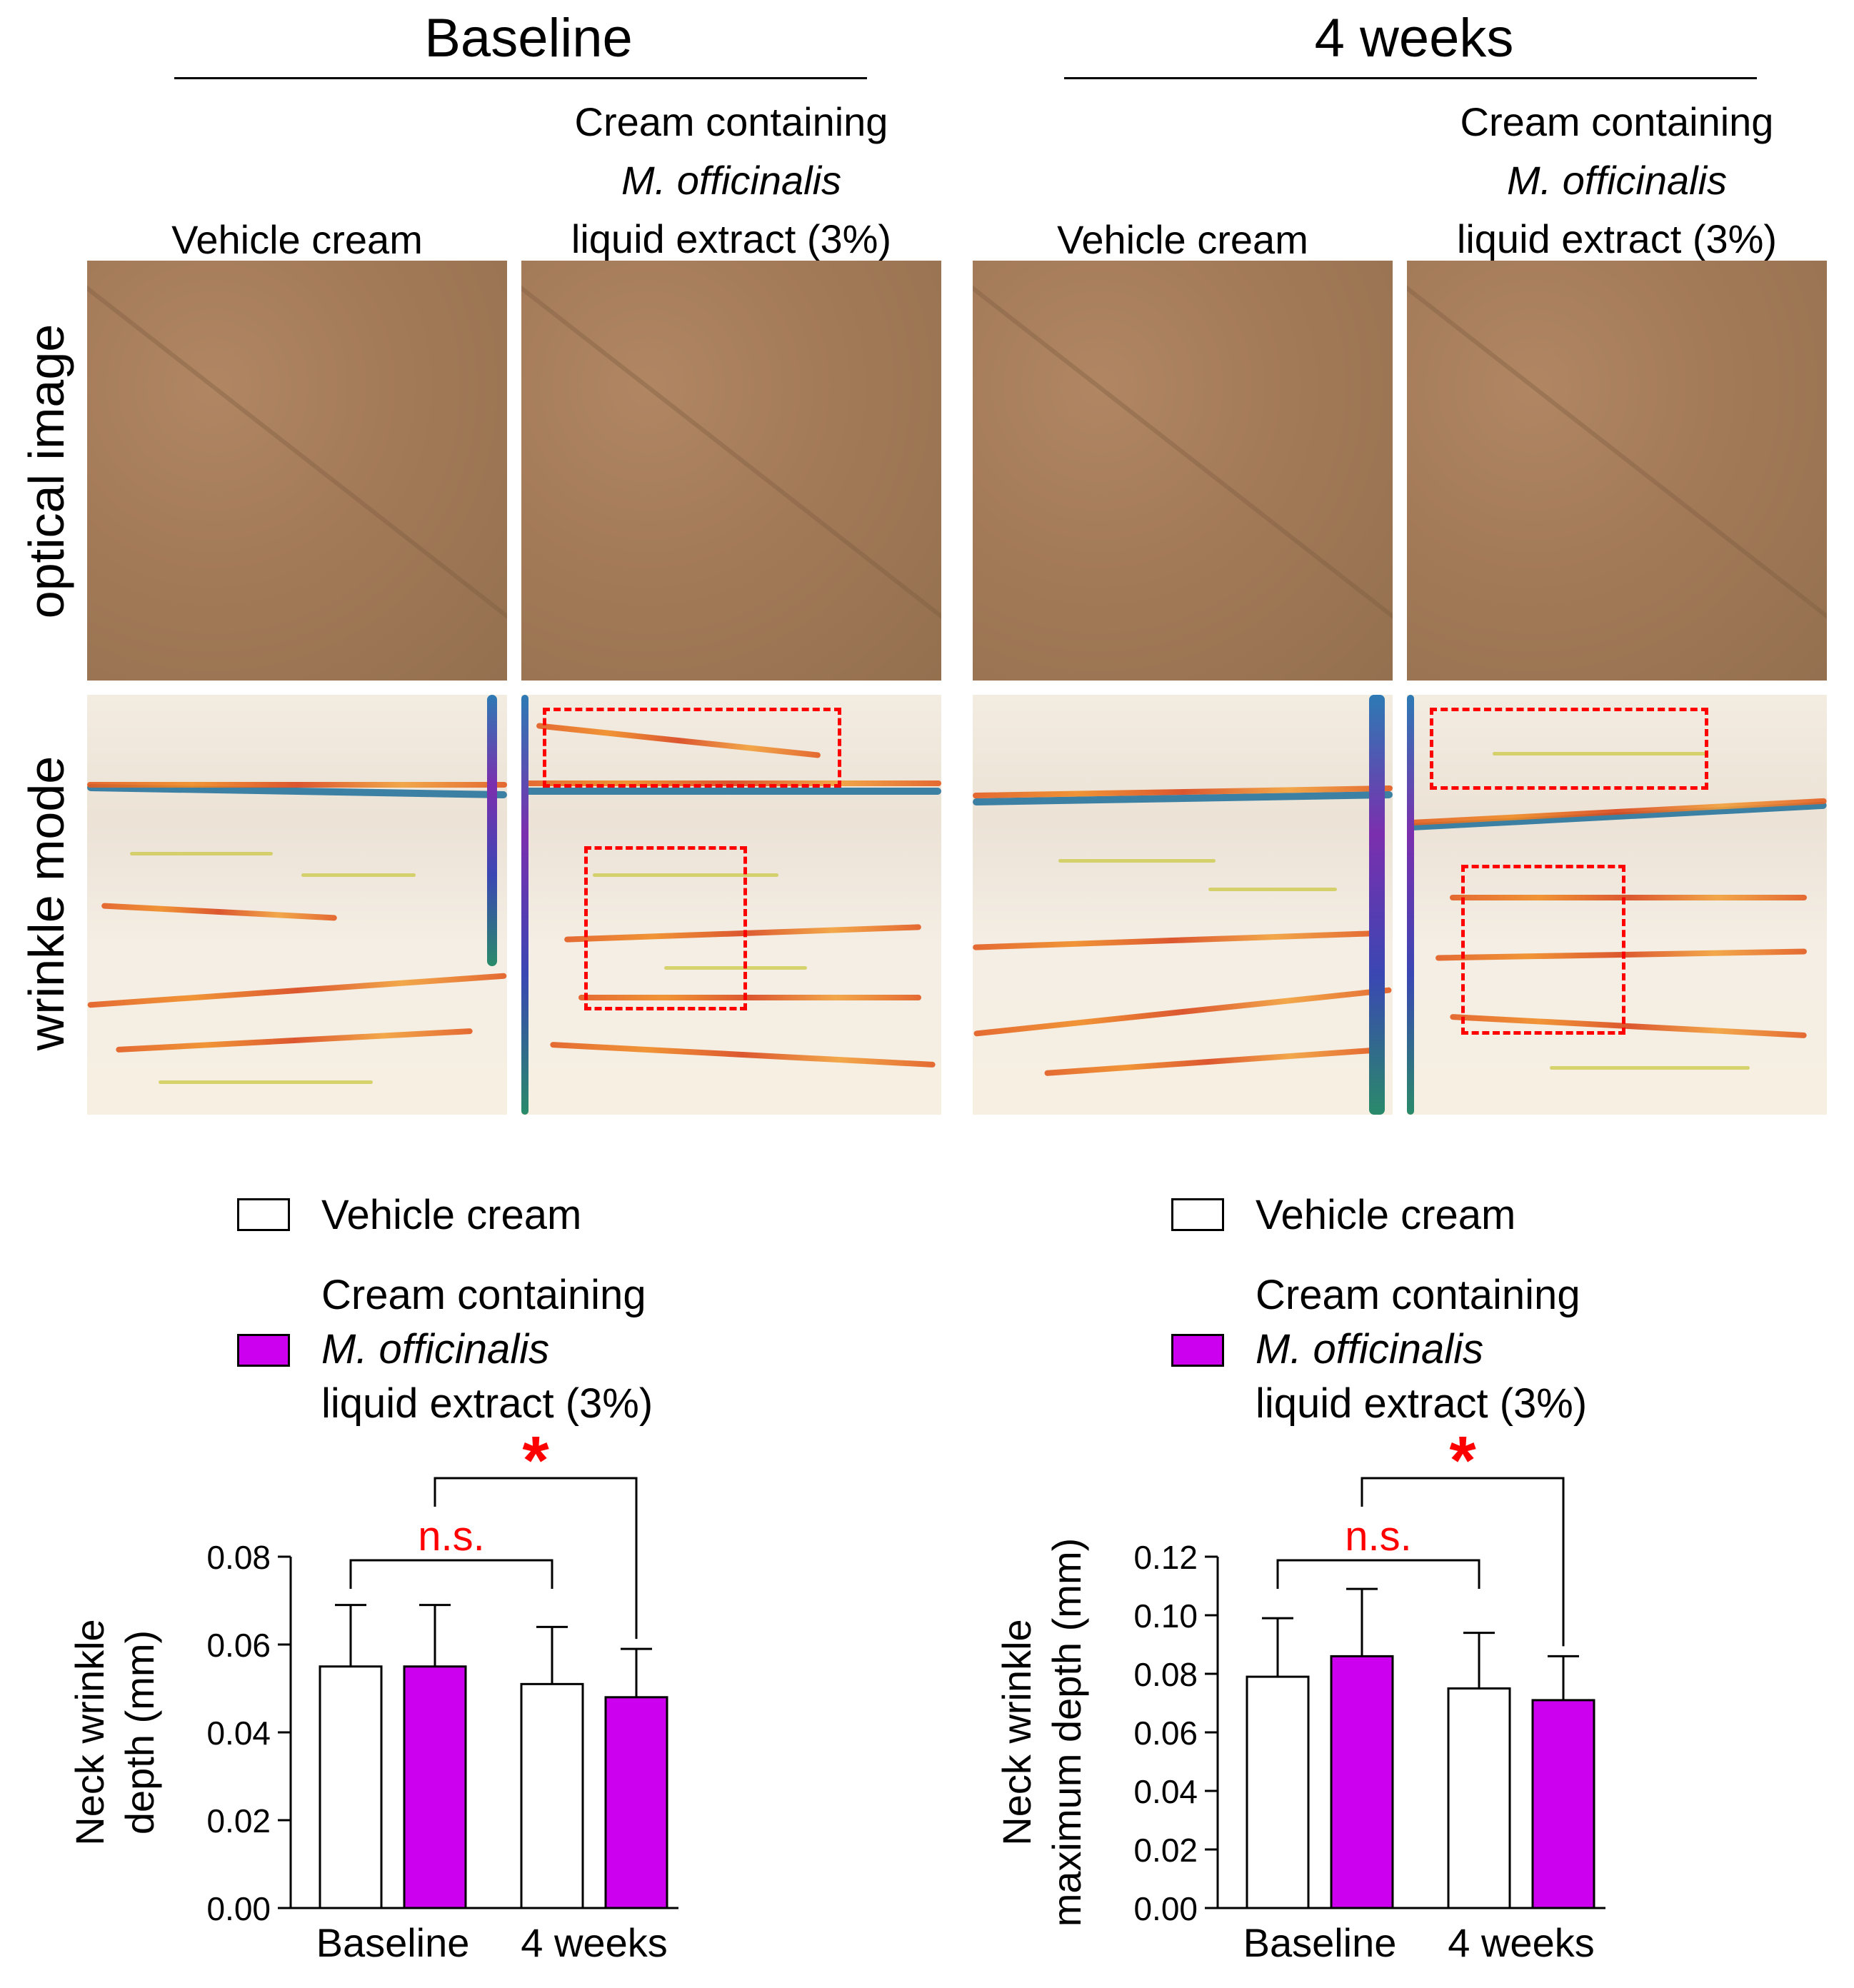  I want to click on optical-image-4weeks-vehicle, so click(1183, 471).